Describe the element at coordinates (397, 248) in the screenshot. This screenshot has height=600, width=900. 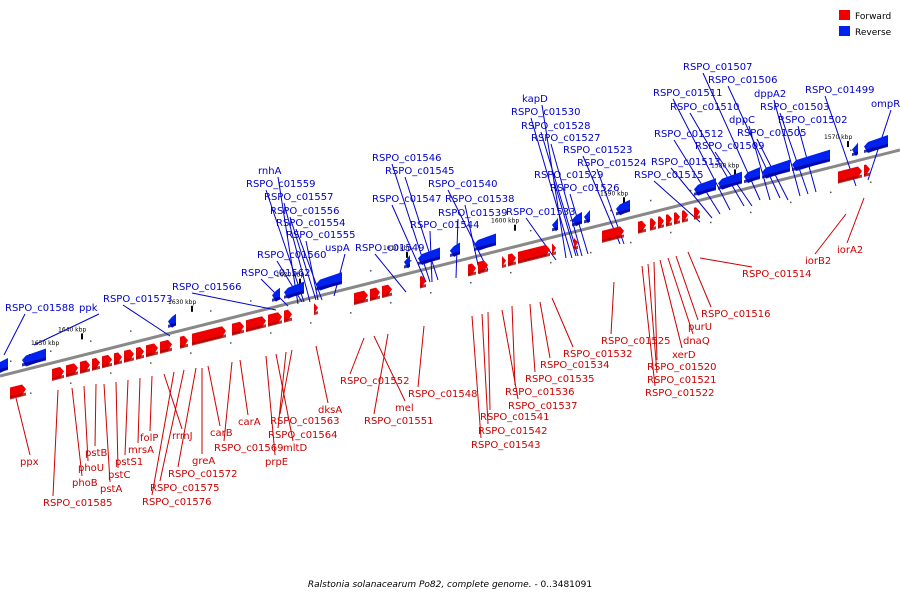
I see `axis-tick-label: 1610 kbp` at that location.